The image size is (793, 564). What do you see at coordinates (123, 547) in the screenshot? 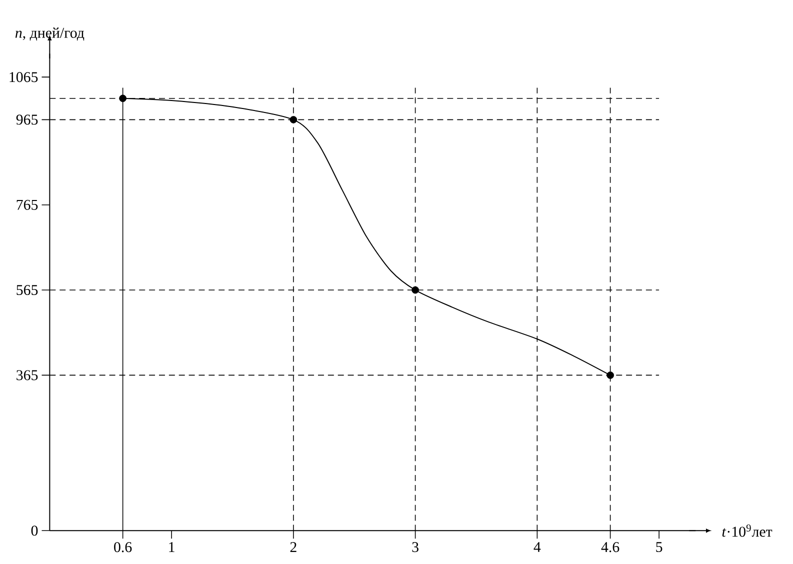
I see `x-tick-label: 0.6` at bounding box center [123, 547].